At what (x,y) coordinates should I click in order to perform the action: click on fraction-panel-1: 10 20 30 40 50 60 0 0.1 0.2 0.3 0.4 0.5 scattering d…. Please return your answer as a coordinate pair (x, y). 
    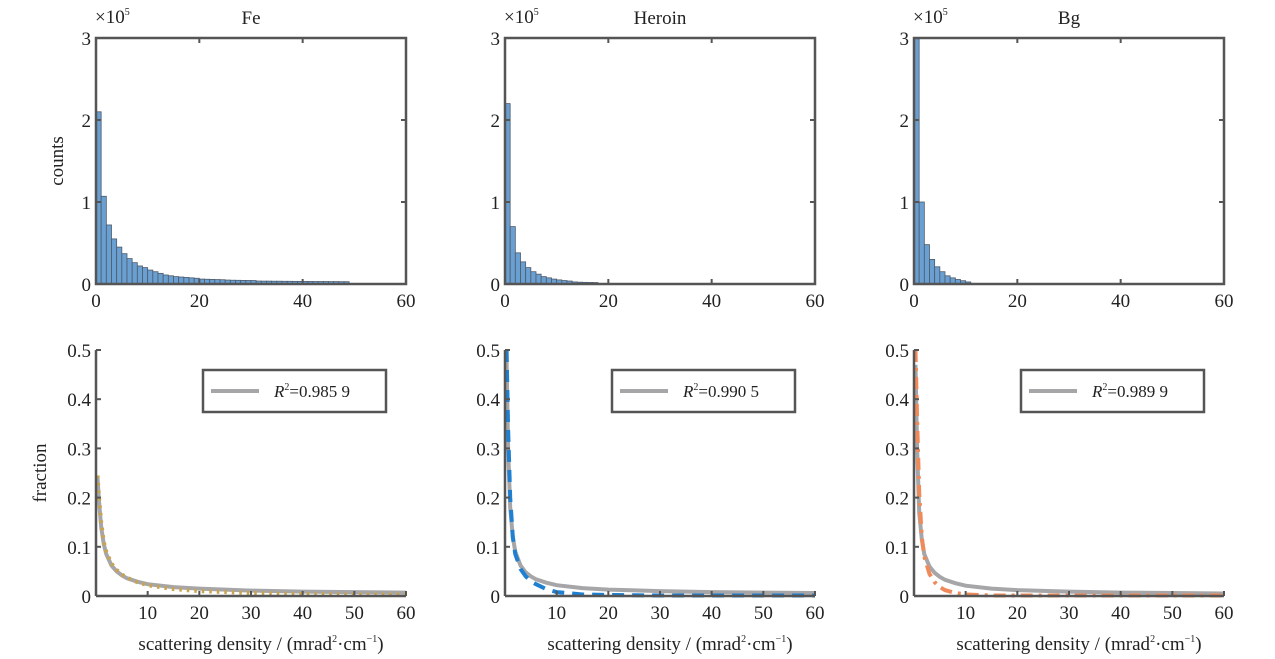
    Looking at the image, I should click on (223, 498).